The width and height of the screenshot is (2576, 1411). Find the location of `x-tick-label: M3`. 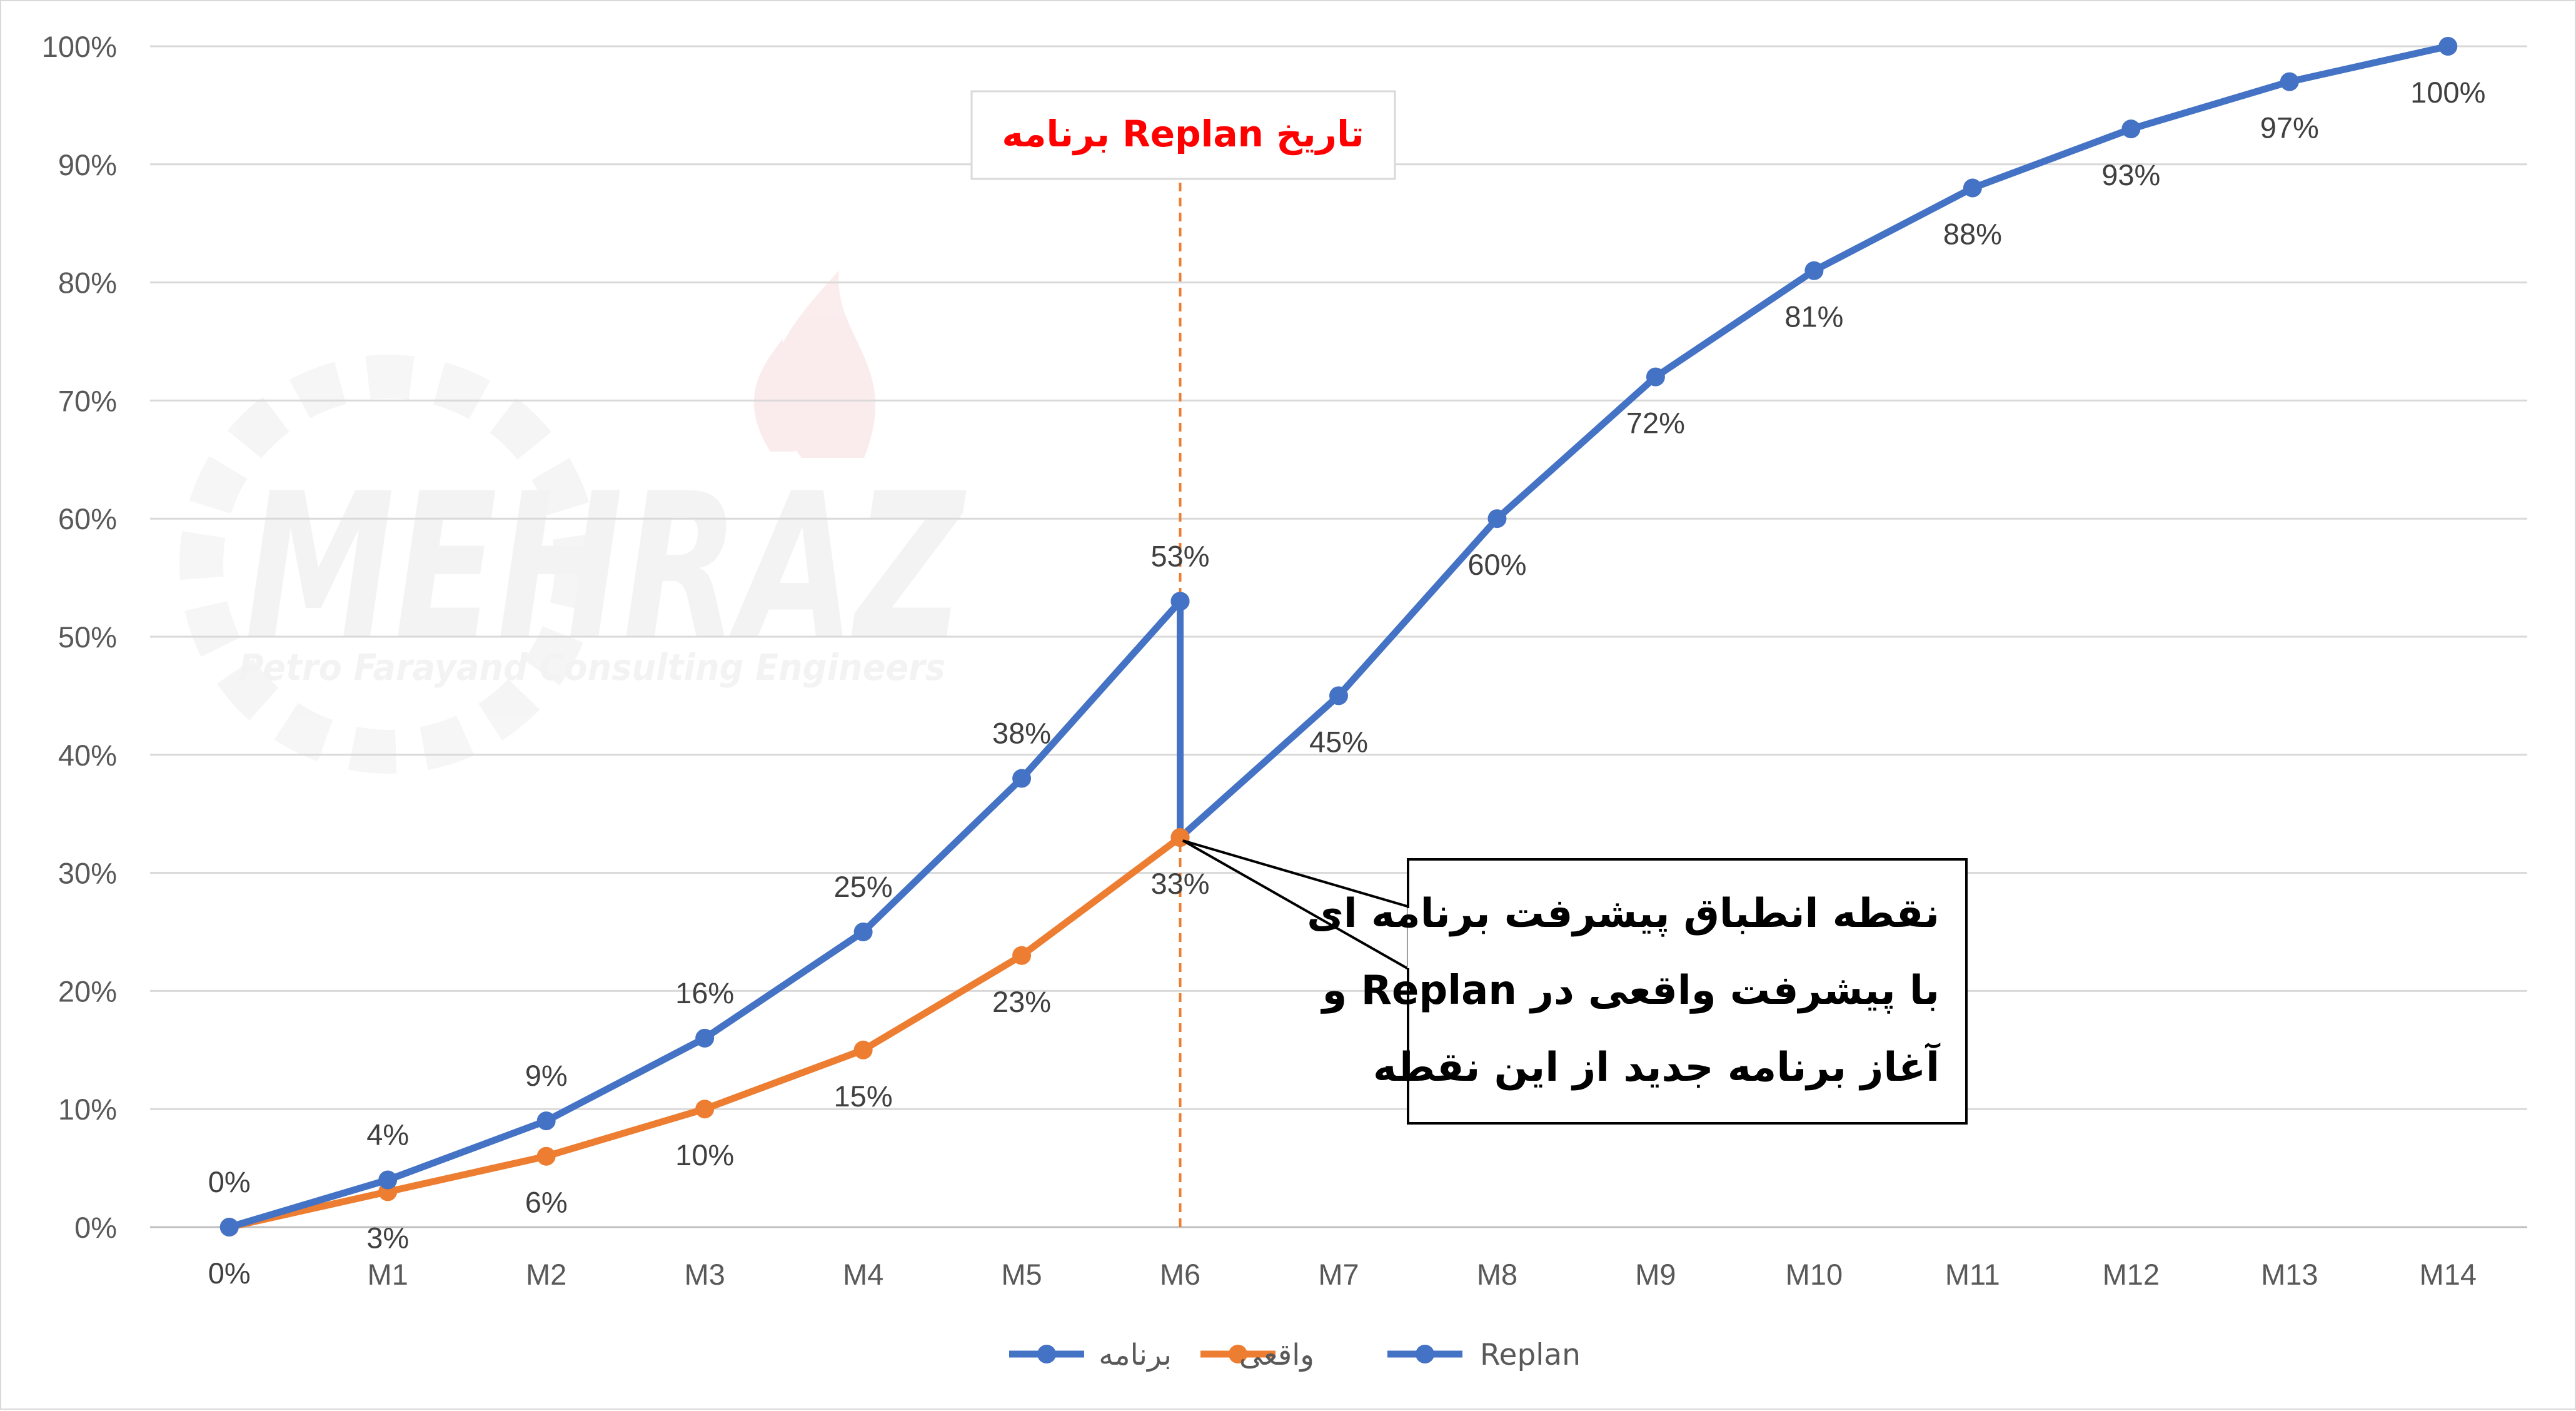

x-tick-label: M3 is located at coordinates (704, 1274).